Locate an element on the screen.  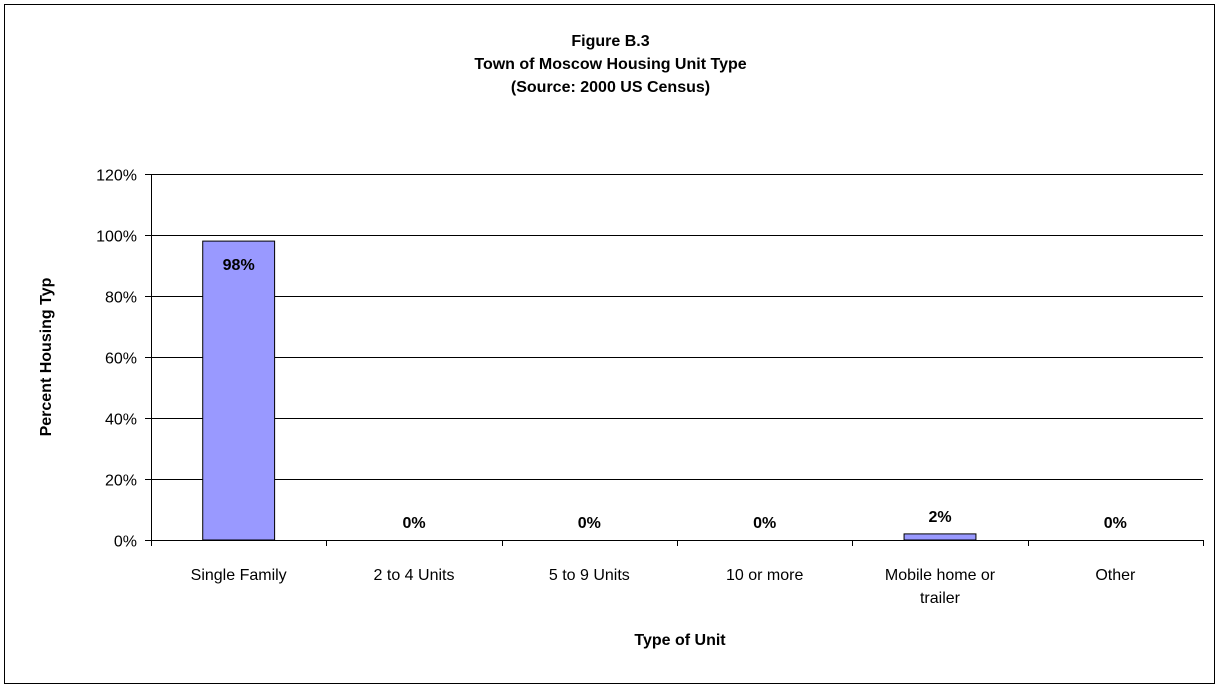
x-axis-title: Type of Unit is located at coordinates (680, 640).